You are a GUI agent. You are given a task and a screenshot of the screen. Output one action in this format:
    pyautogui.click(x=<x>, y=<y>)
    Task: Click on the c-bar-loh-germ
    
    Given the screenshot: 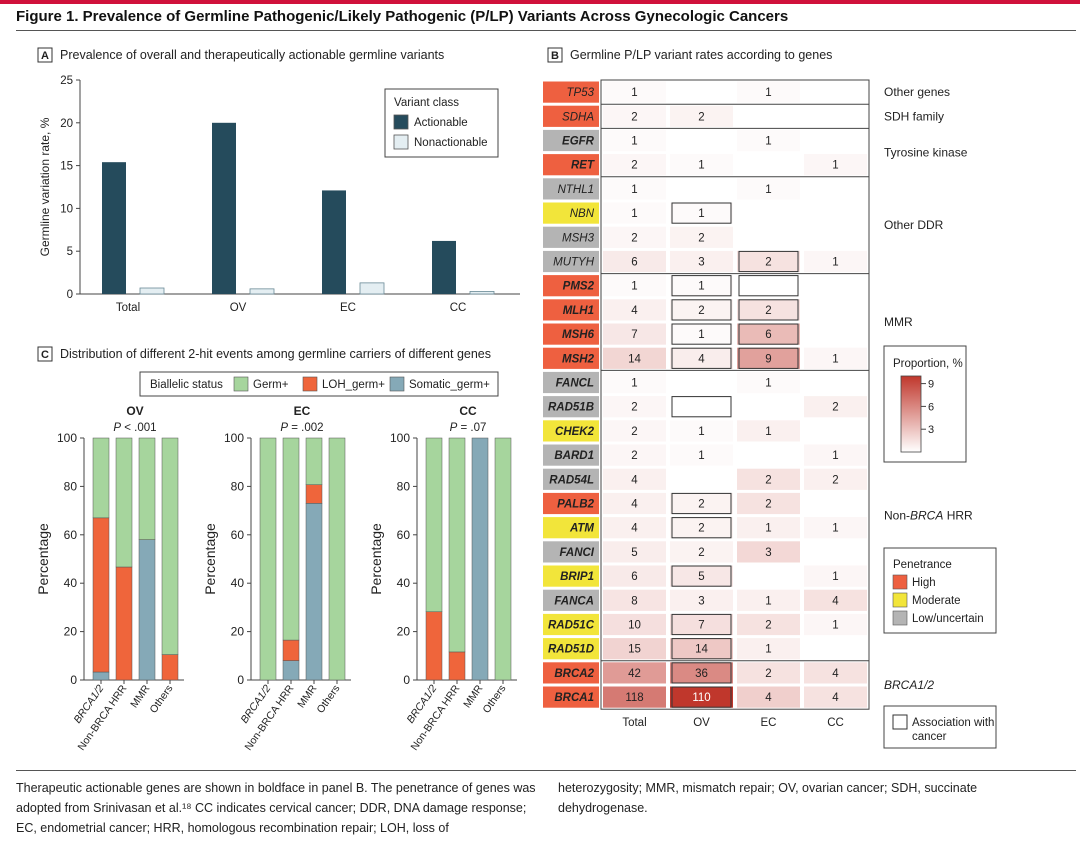 What is the action you would take?
    pyautogui.click(x=101, y=595)
    